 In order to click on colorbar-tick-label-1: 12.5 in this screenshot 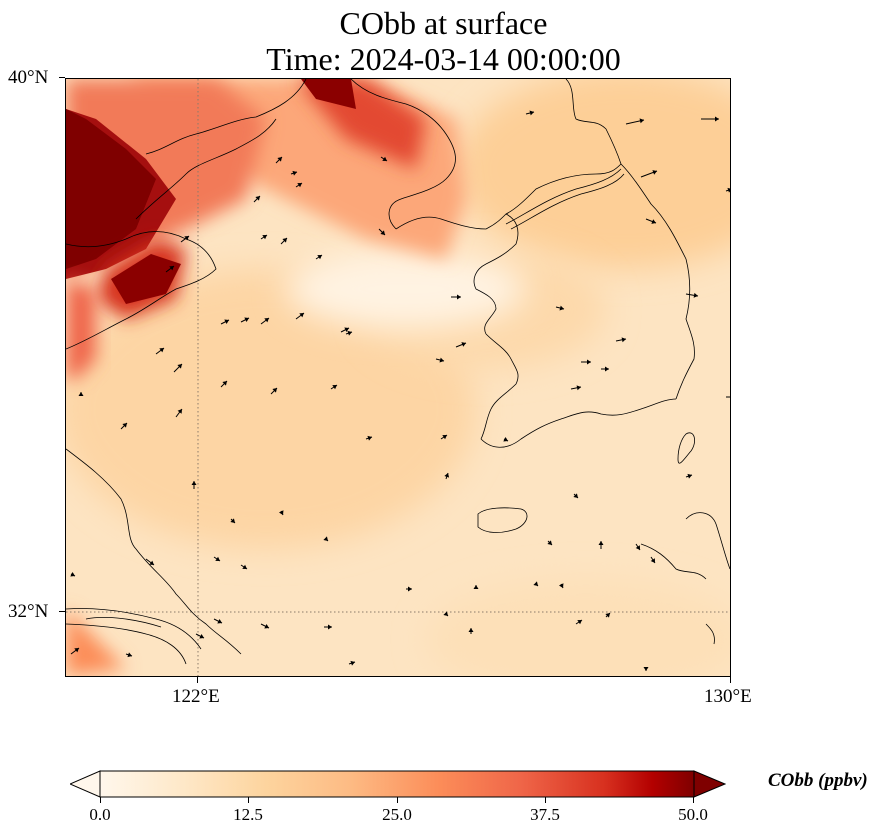, I will do `click(248, 814)`.